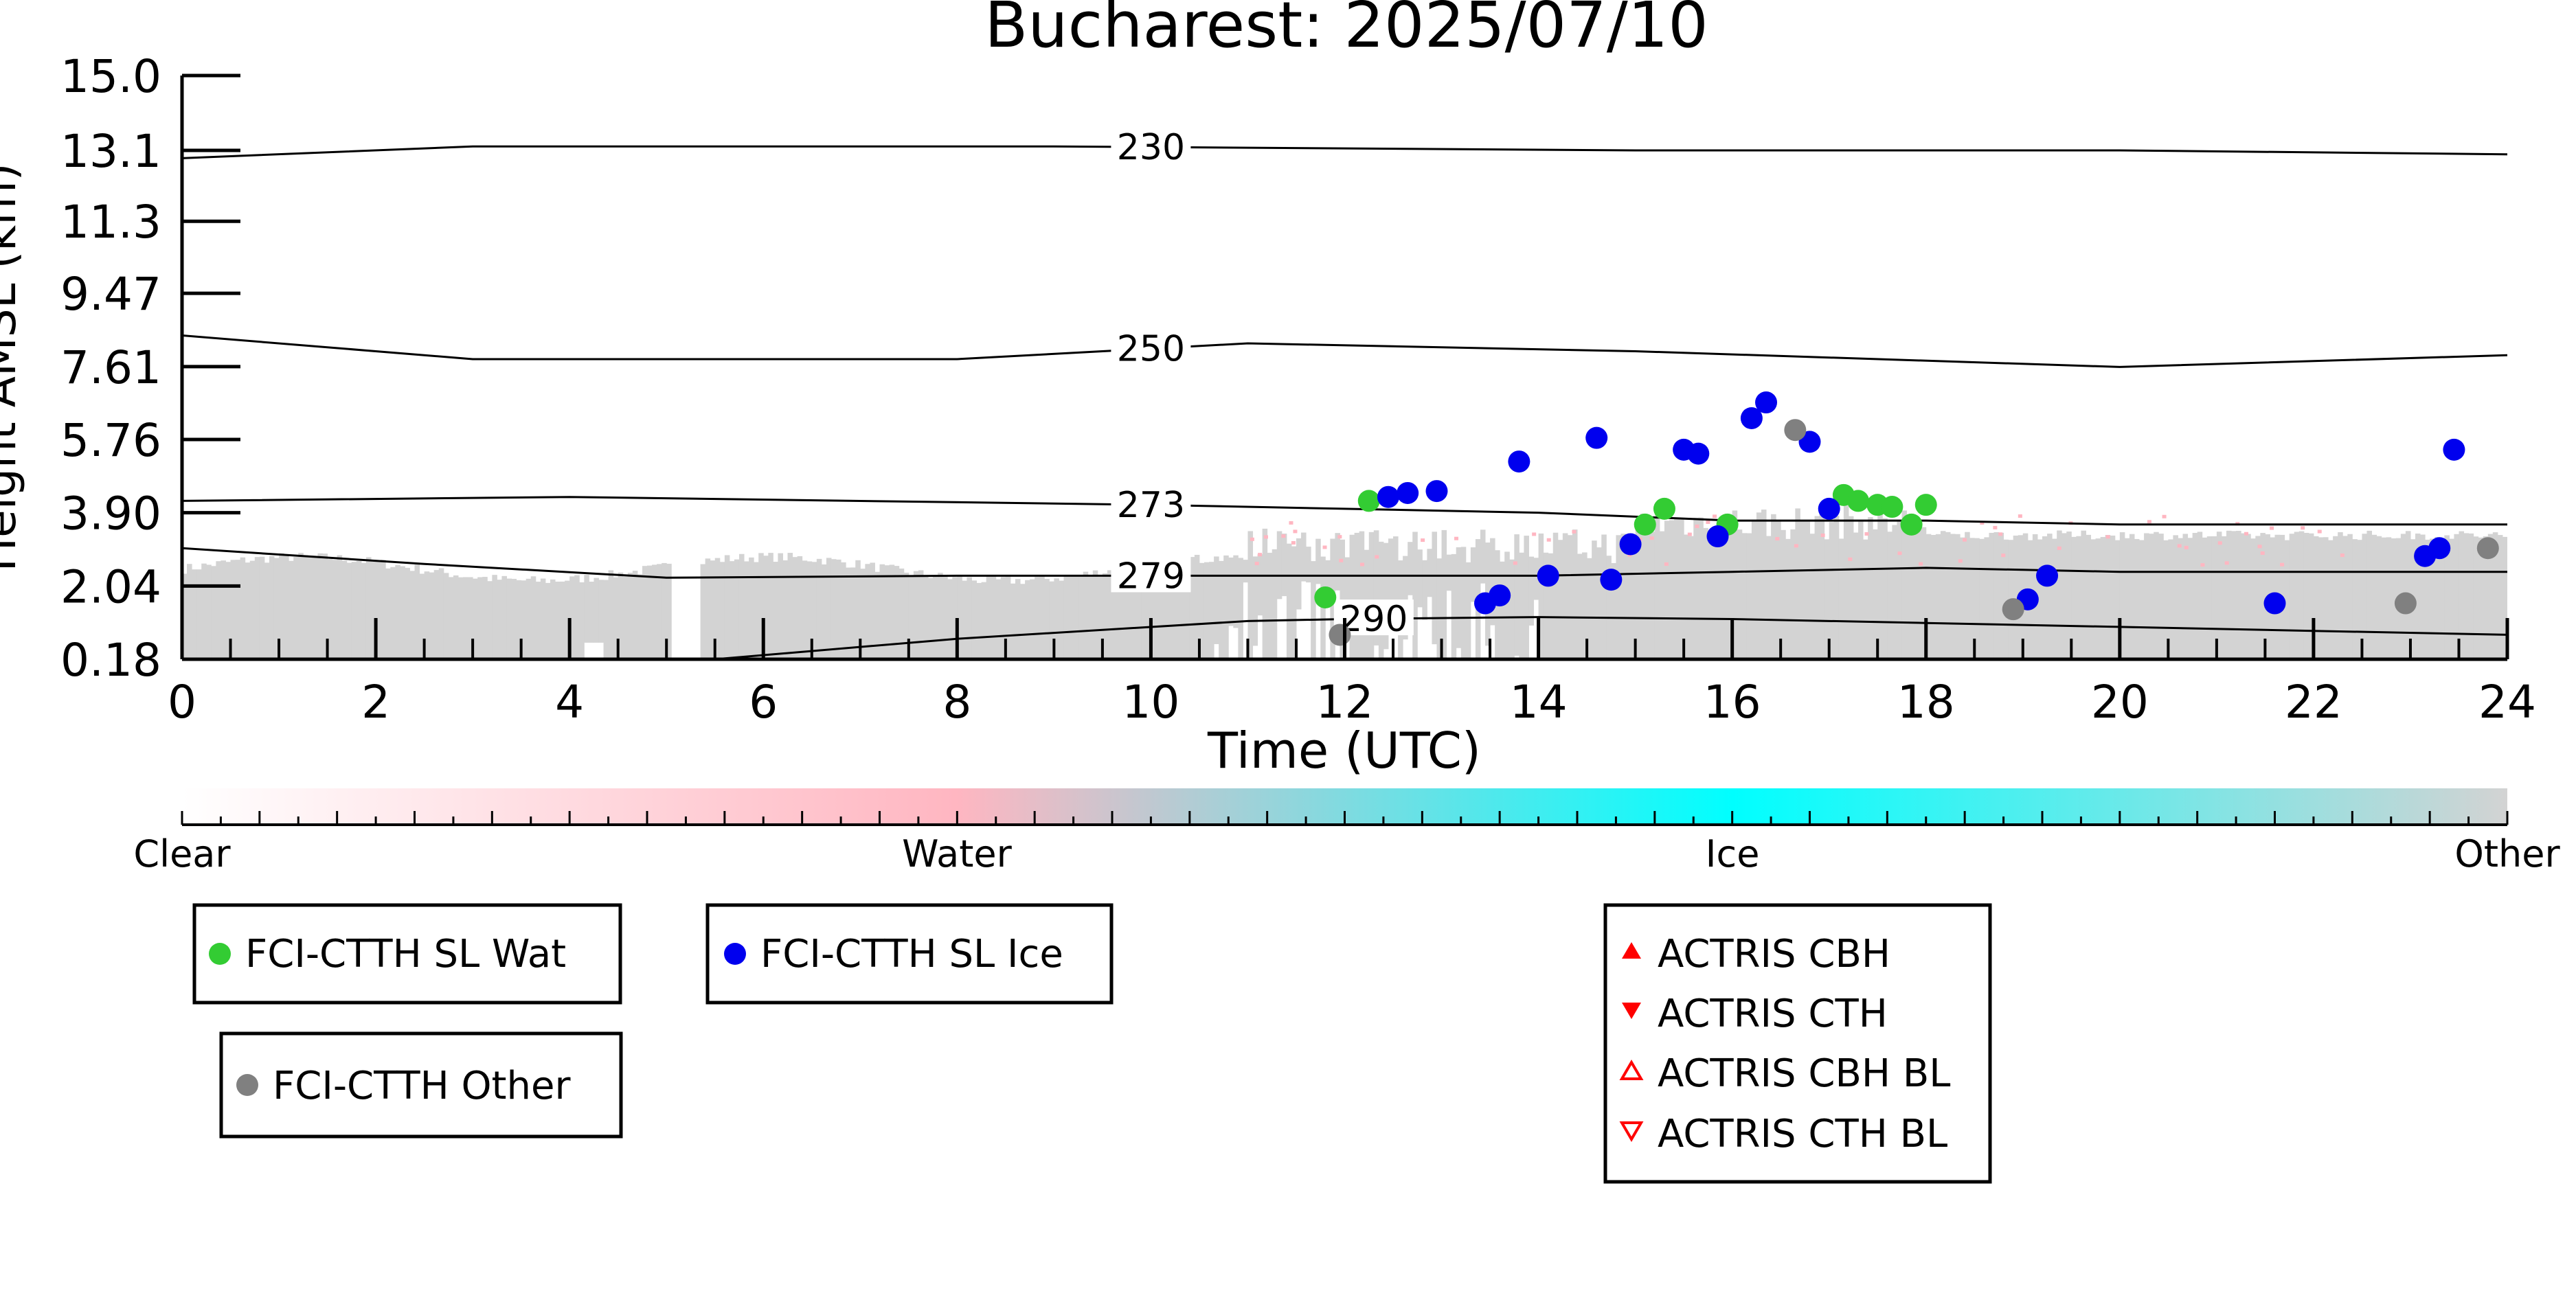 This screenshot has height=1291, width=2576. What do you see at coordinates (1774, 954) in the screenshot?
I see `legend-actris-cbh-label: ACTRIS CBH` at bounding box center [1774, 954].